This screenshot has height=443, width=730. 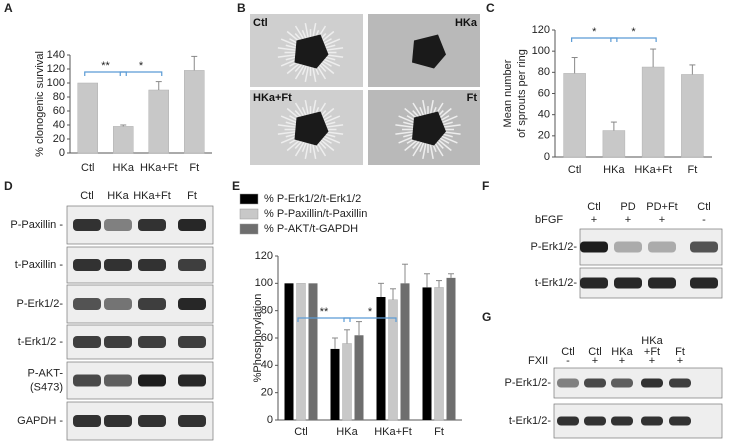 What do you see at coordinates (522, 93) in the screenshot?
I see `y-axis-label: of sprouts per ring` at bounding box center [522, 93].